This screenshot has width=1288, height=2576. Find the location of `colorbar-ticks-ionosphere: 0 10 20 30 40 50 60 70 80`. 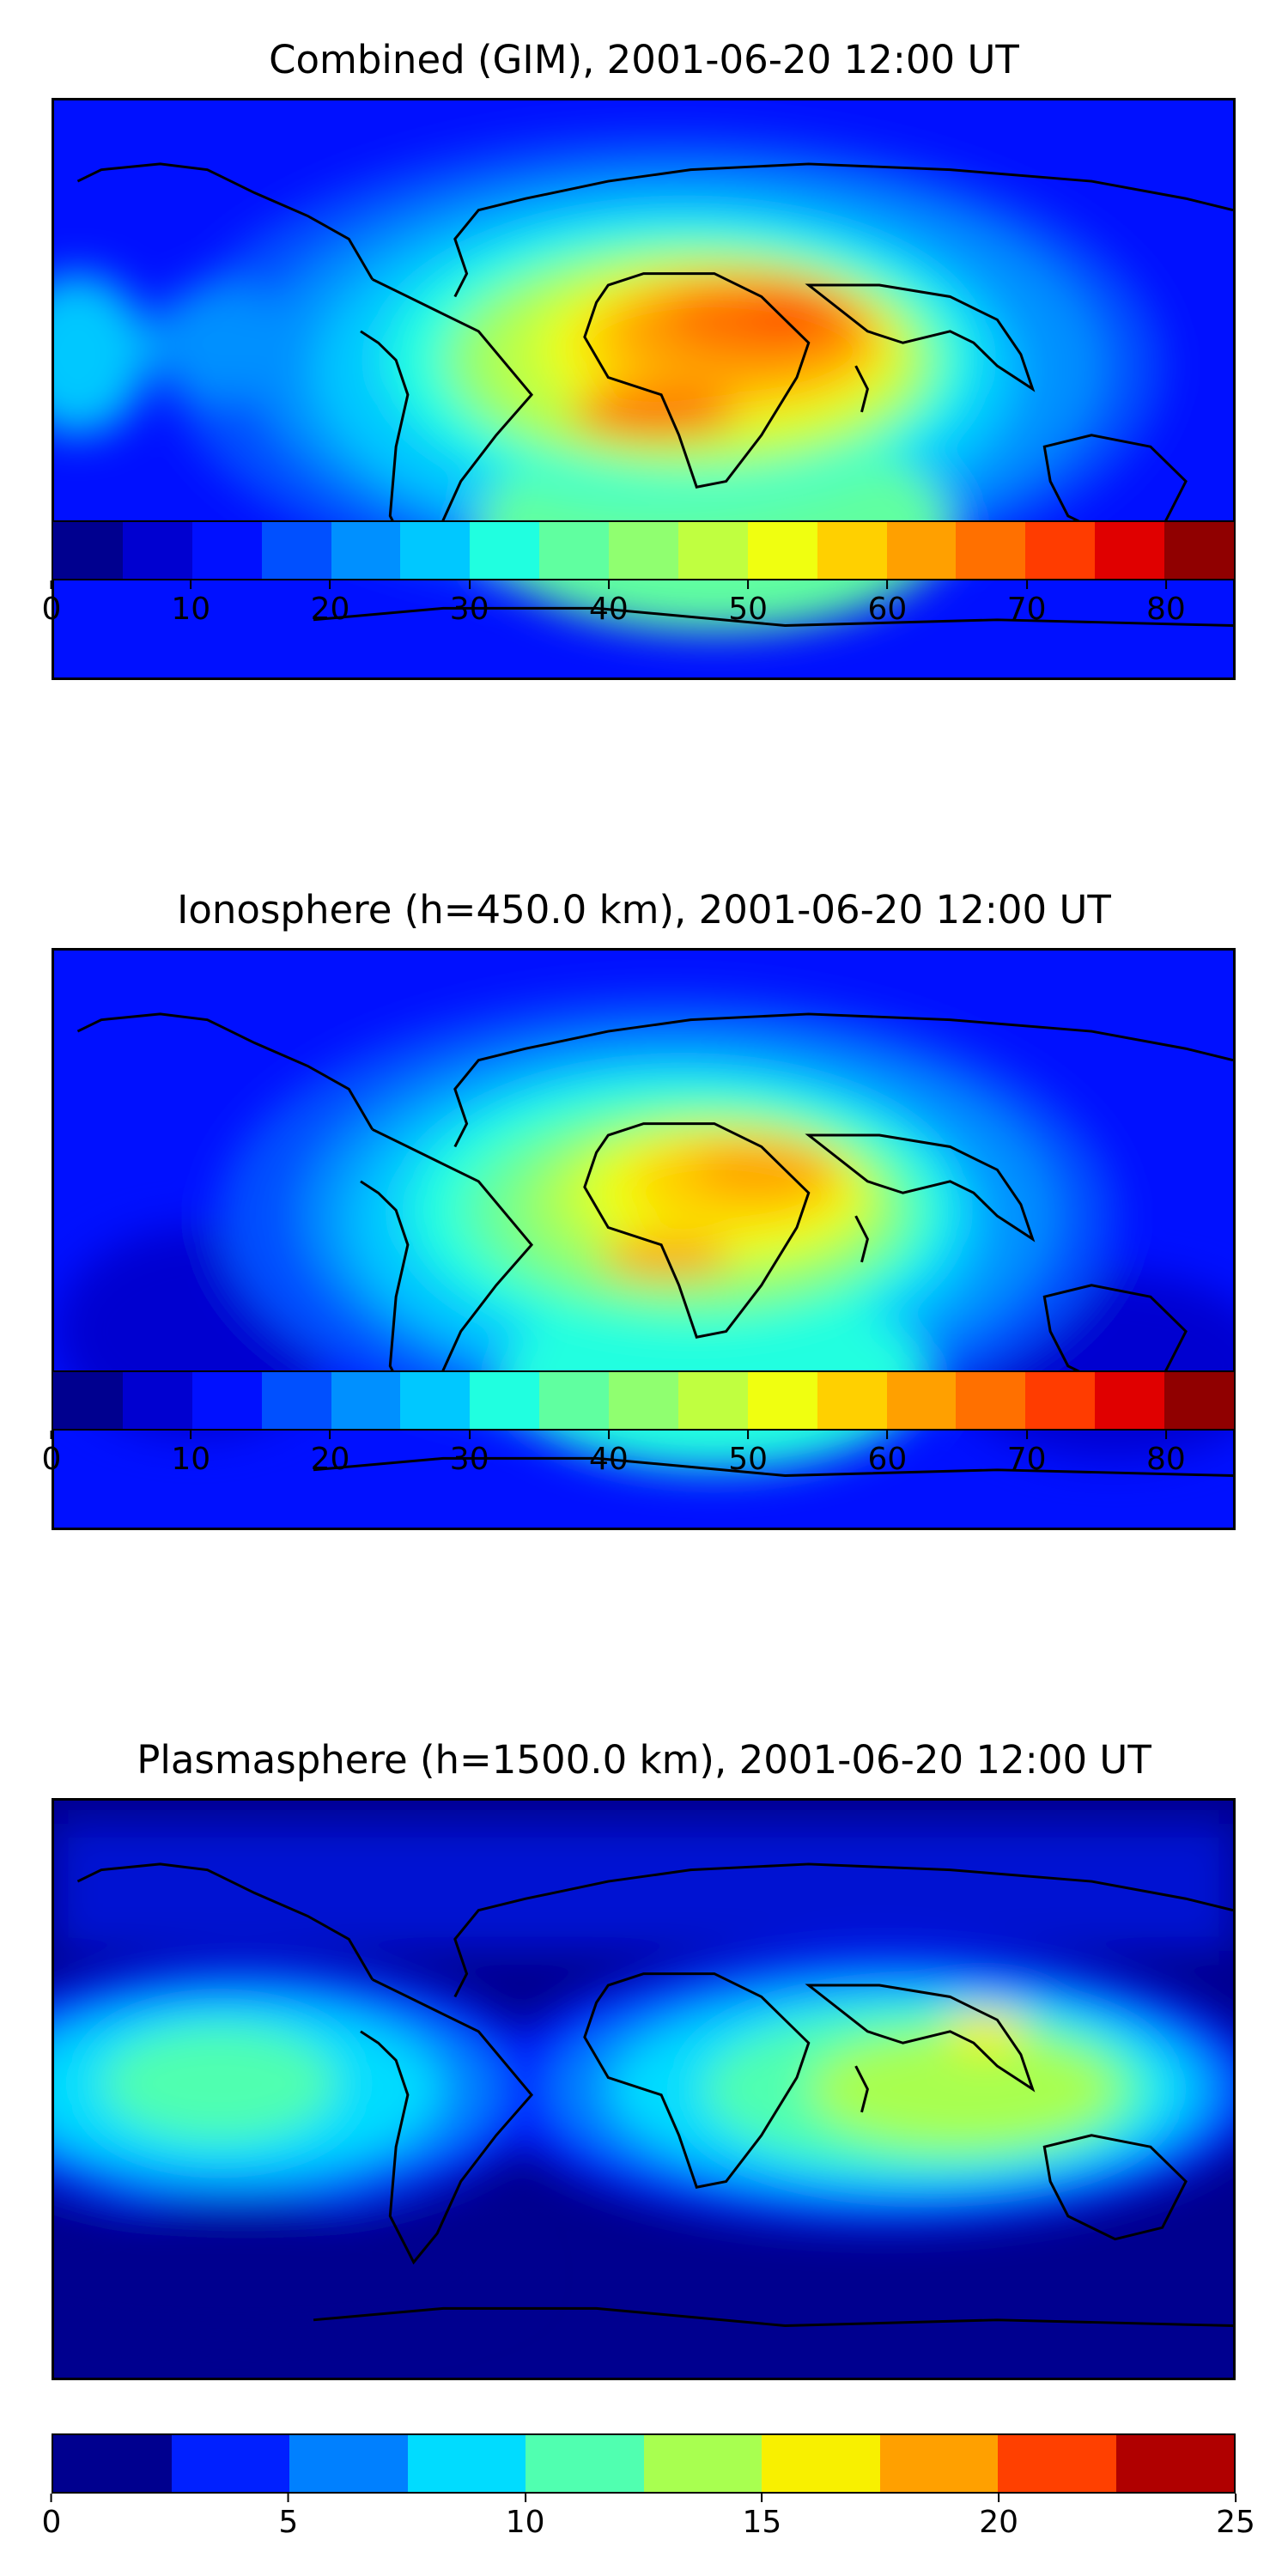

colorbar-ticks-ionosphere: 0 10 20 30 40 50 60 70 80 is located at coordinates (639, 1456).